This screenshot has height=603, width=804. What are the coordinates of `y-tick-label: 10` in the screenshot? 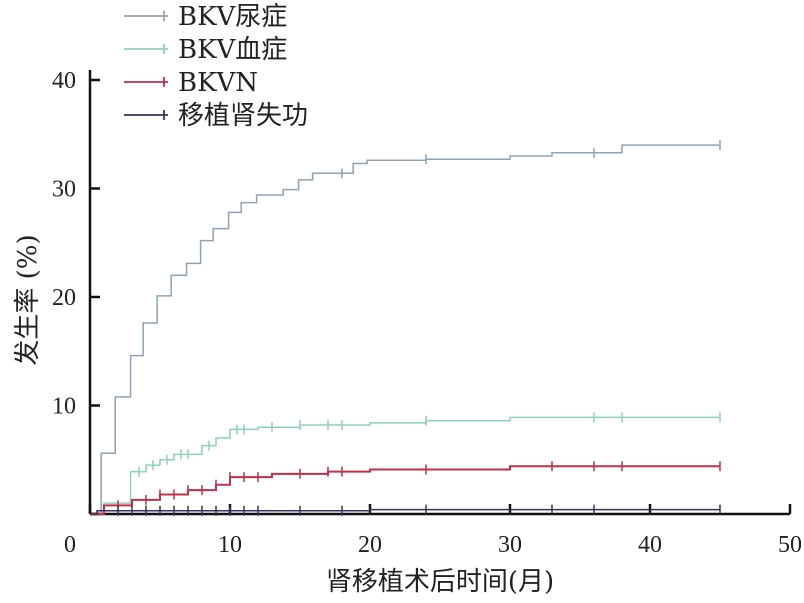 It's located at (64, 407).